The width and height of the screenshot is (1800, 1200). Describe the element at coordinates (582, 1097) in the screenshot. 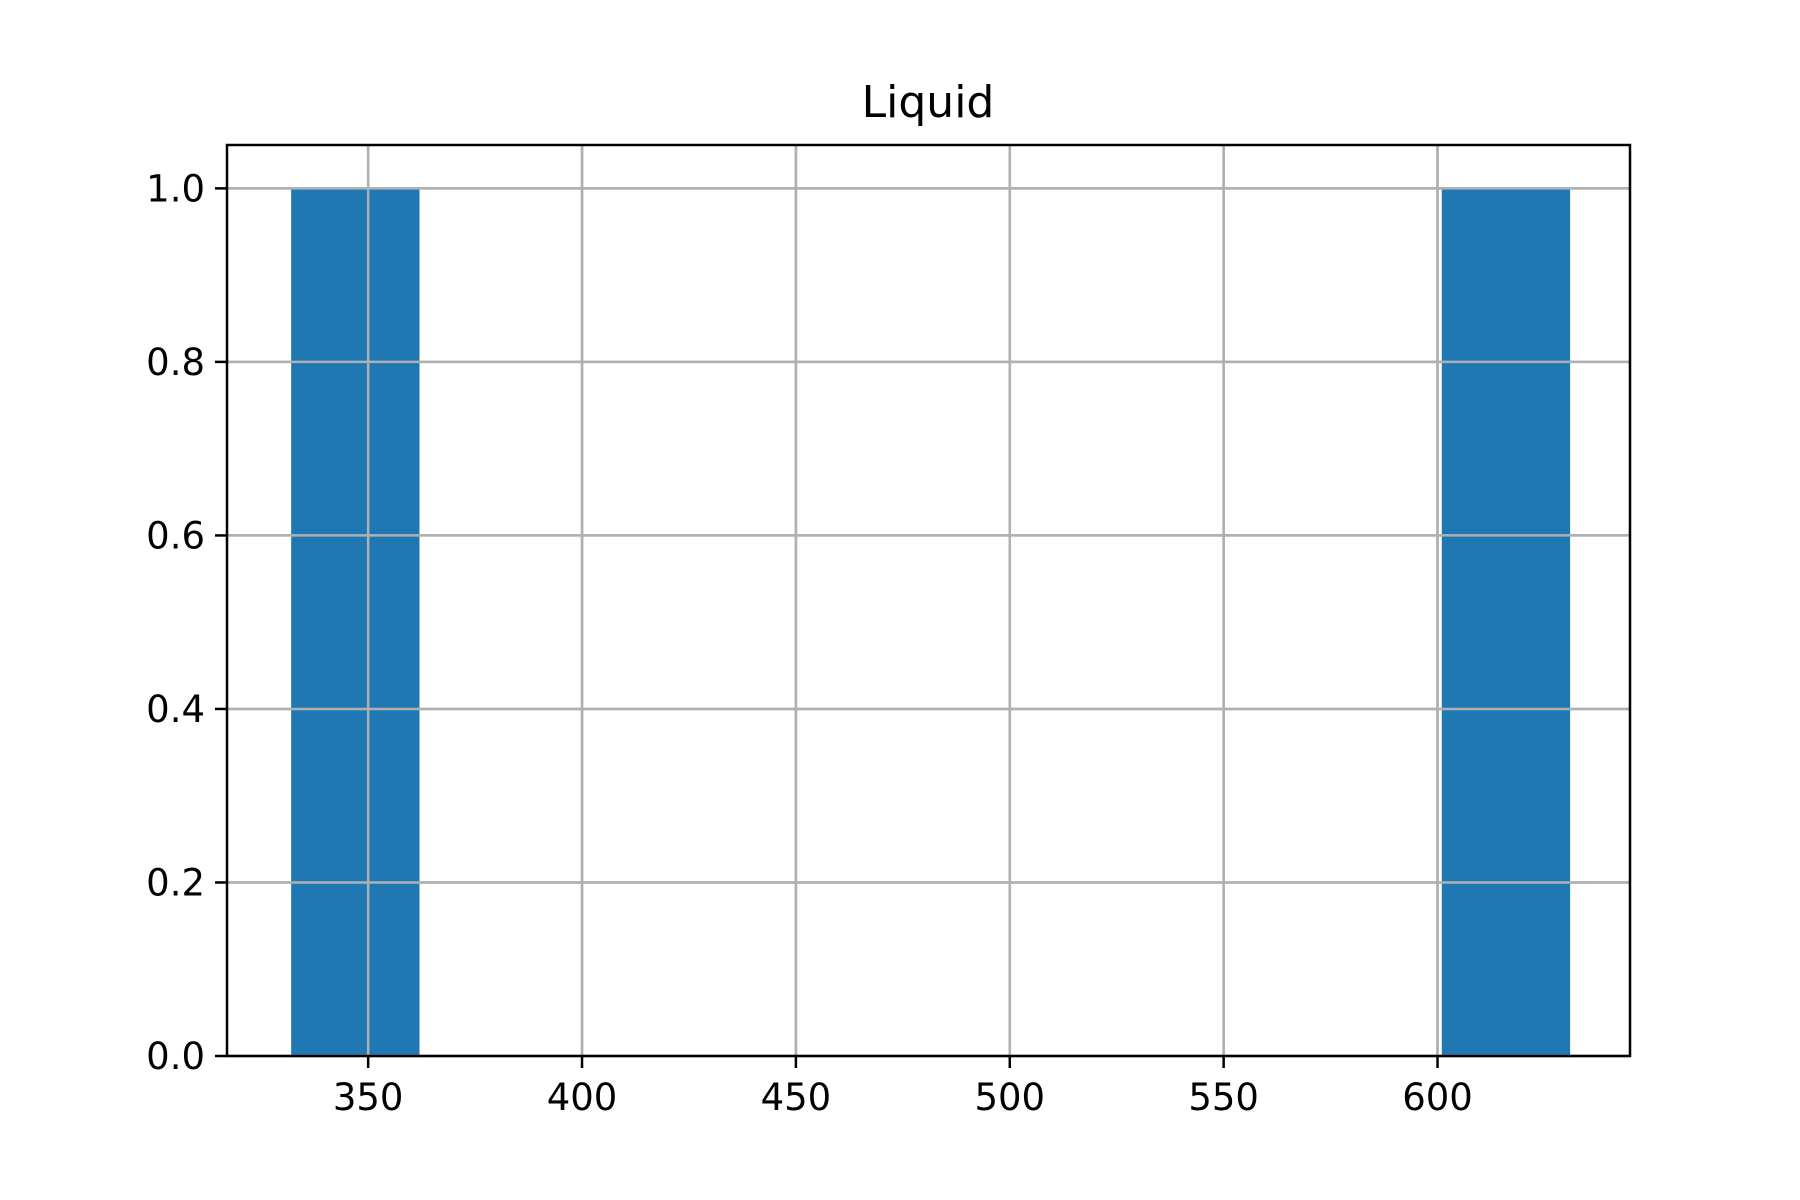

I see `x-tick-label-400: 400` at that location.